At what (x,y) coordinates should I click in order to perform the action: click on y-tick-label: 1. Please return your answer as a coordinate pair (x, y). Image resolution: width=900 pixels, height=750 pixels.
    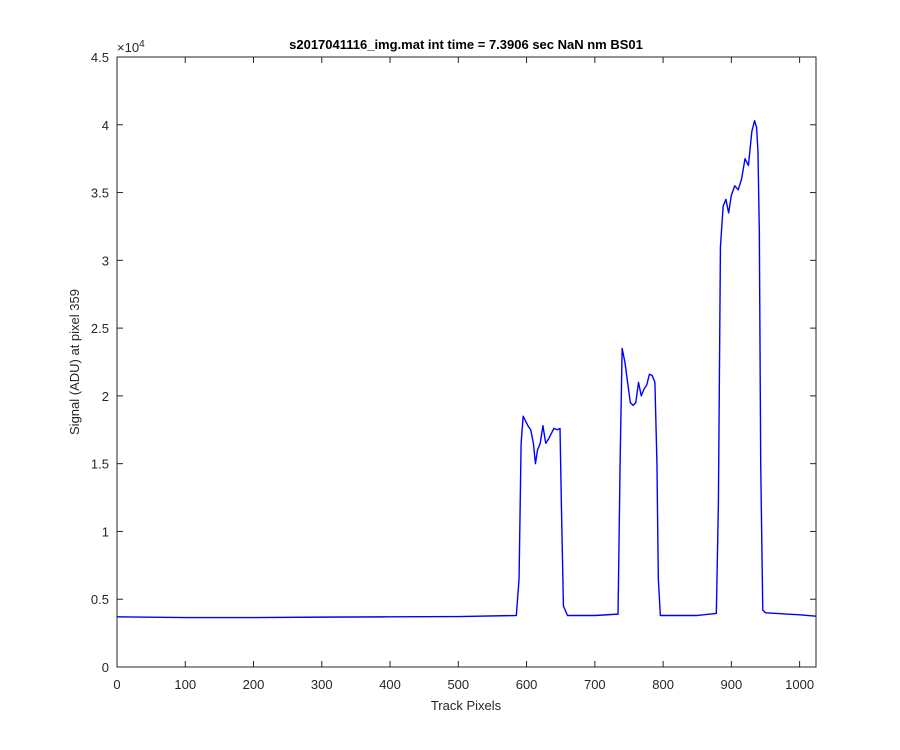
    Looking at the image, I should click on (105, 531).